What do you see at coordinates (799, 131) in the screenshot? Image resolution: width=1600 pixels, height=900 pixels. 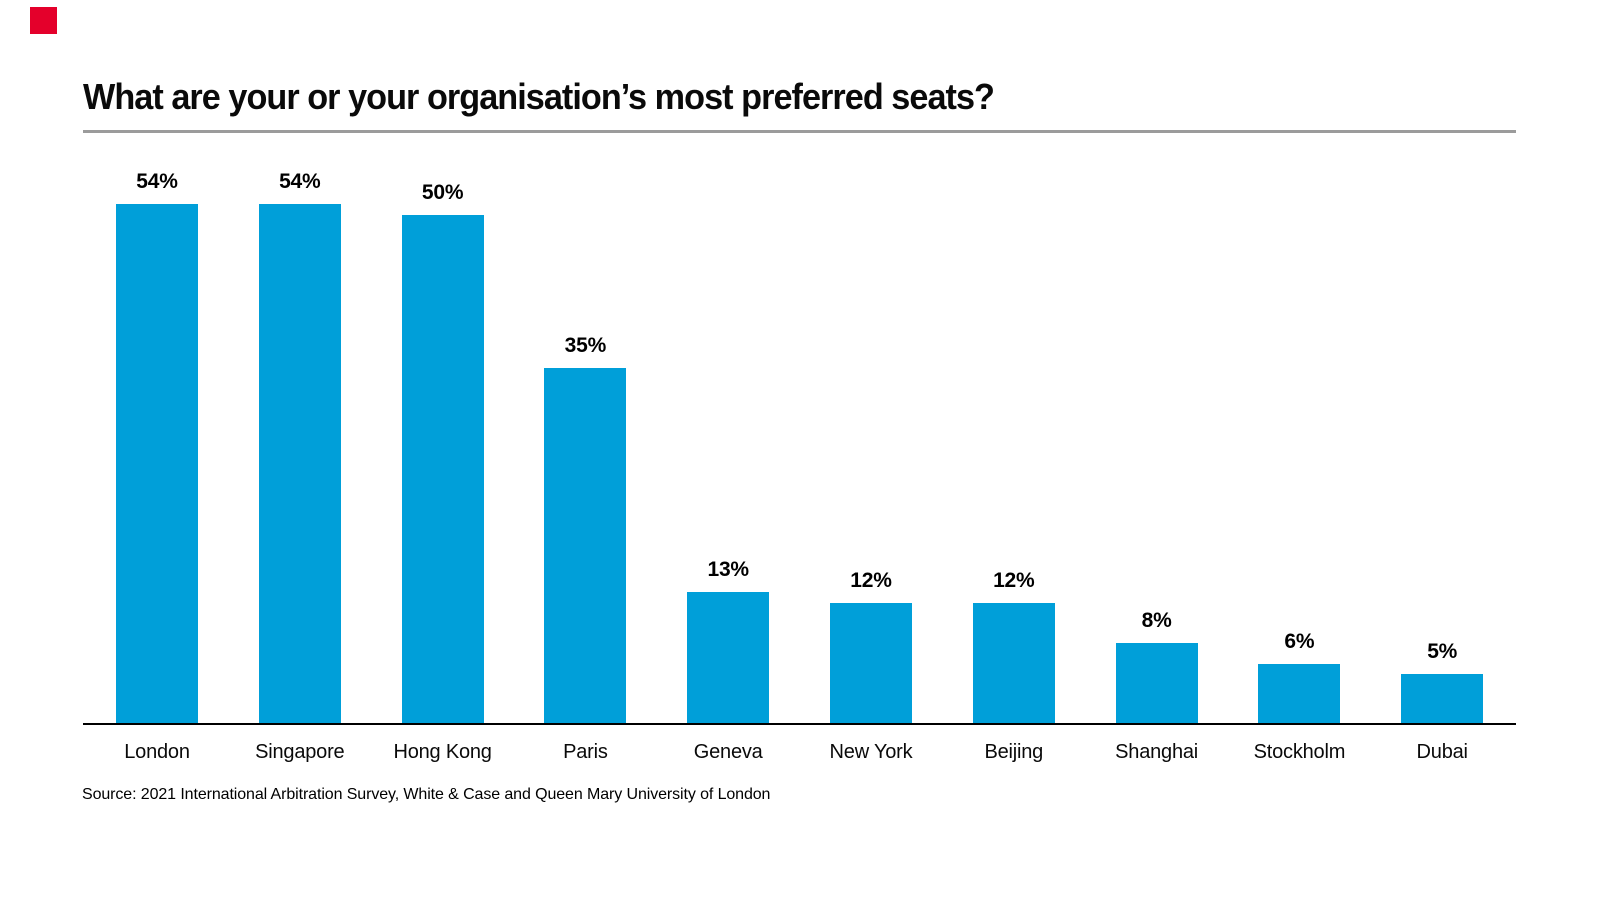 I see `title-underline-rule` at bounding box center [799, 131].